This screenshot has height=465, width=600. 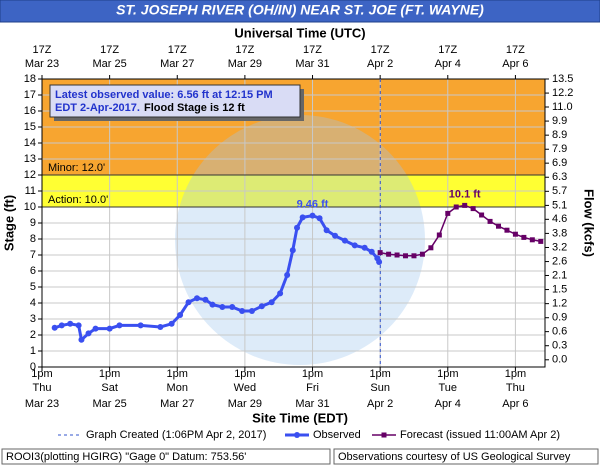 I want to click on x2-tick-label: Mar 29, so click(x=245, y=64).